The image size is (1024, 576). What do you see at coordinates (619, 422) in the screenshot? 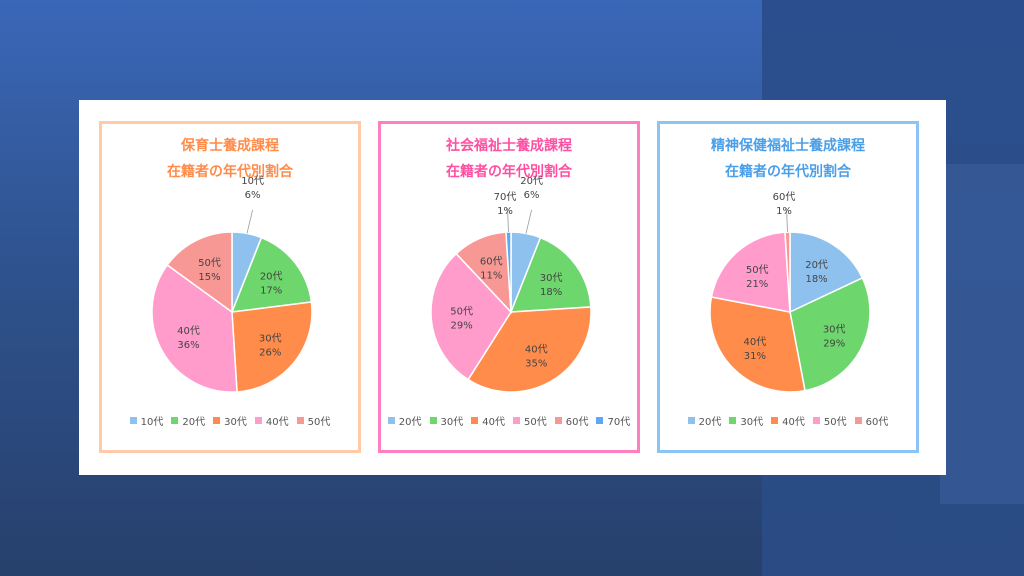
I see `legend-label: 70代` at bounding box center [619, 422].